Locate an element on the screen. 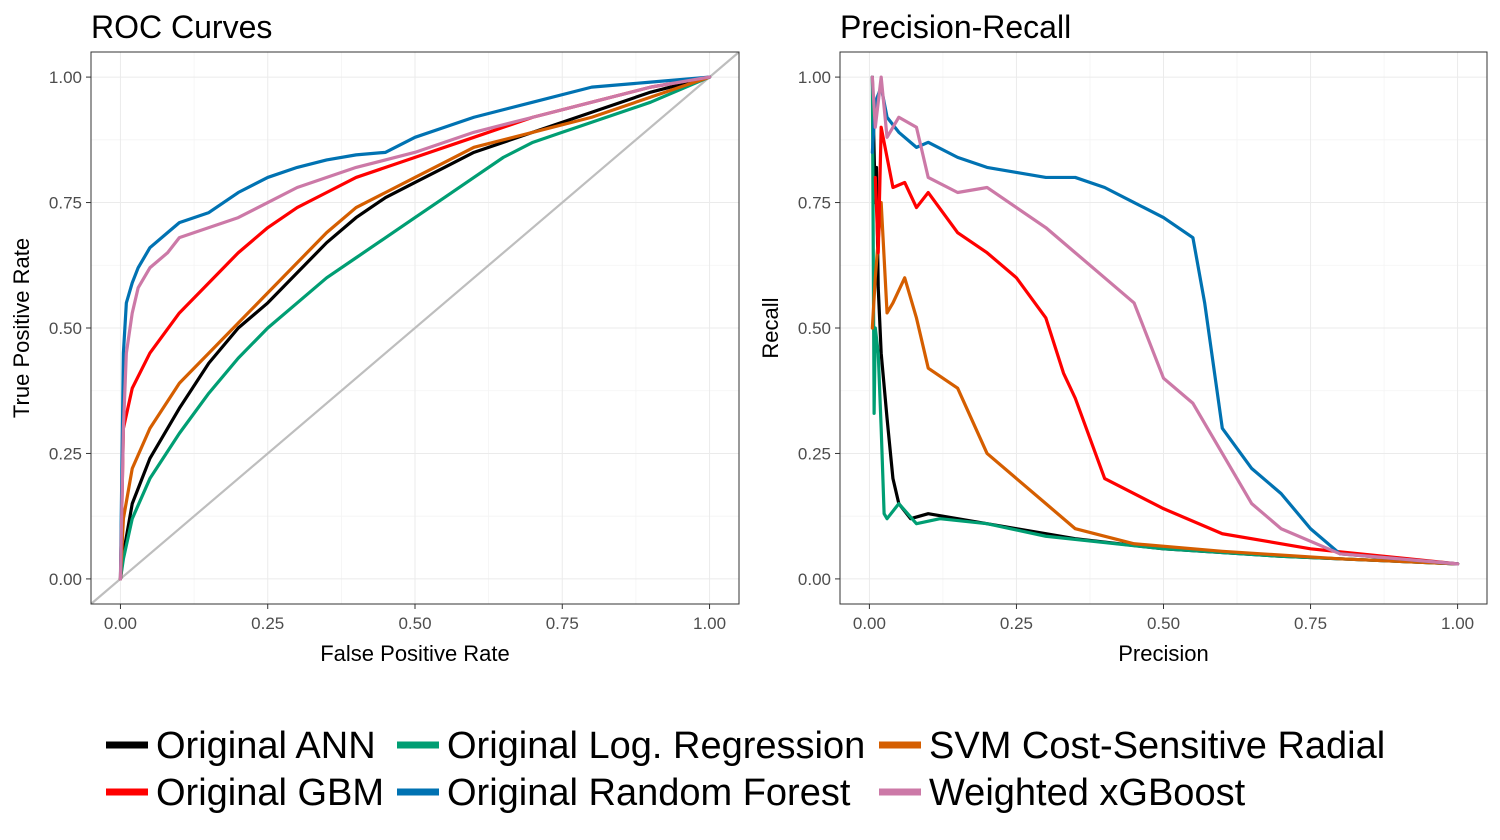 Image resolution: width=1500 pixels, height=840 pixels. legend-label: Original ANN is located at coordinates (266, 746).